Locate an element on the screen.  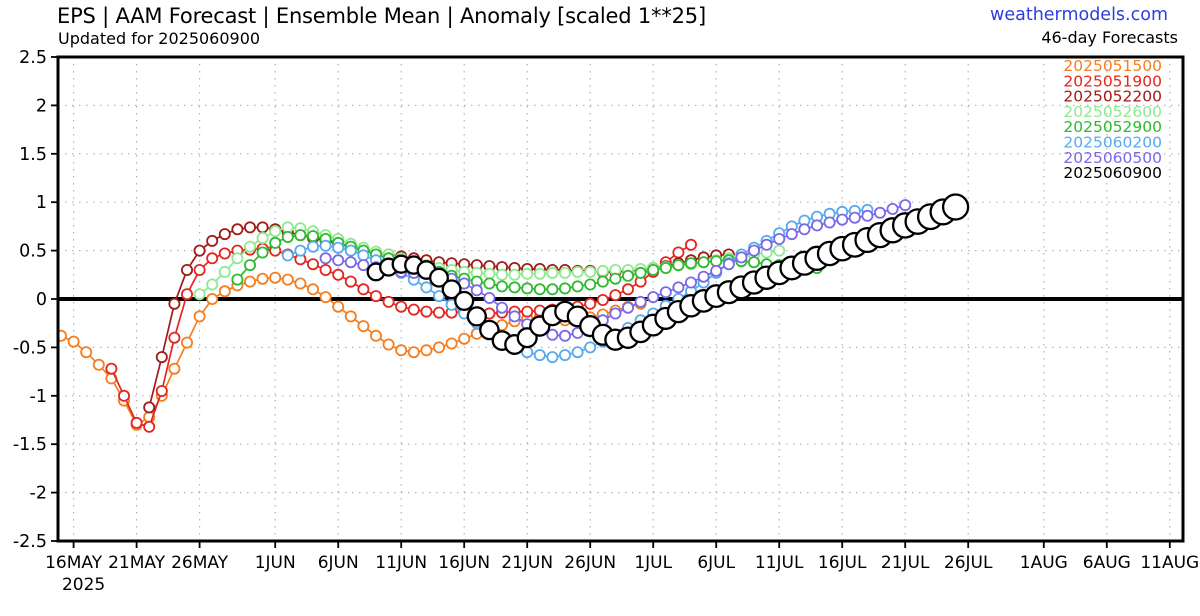
y-axis-tick-label: -2.5 is located at coordinates (30, 542).